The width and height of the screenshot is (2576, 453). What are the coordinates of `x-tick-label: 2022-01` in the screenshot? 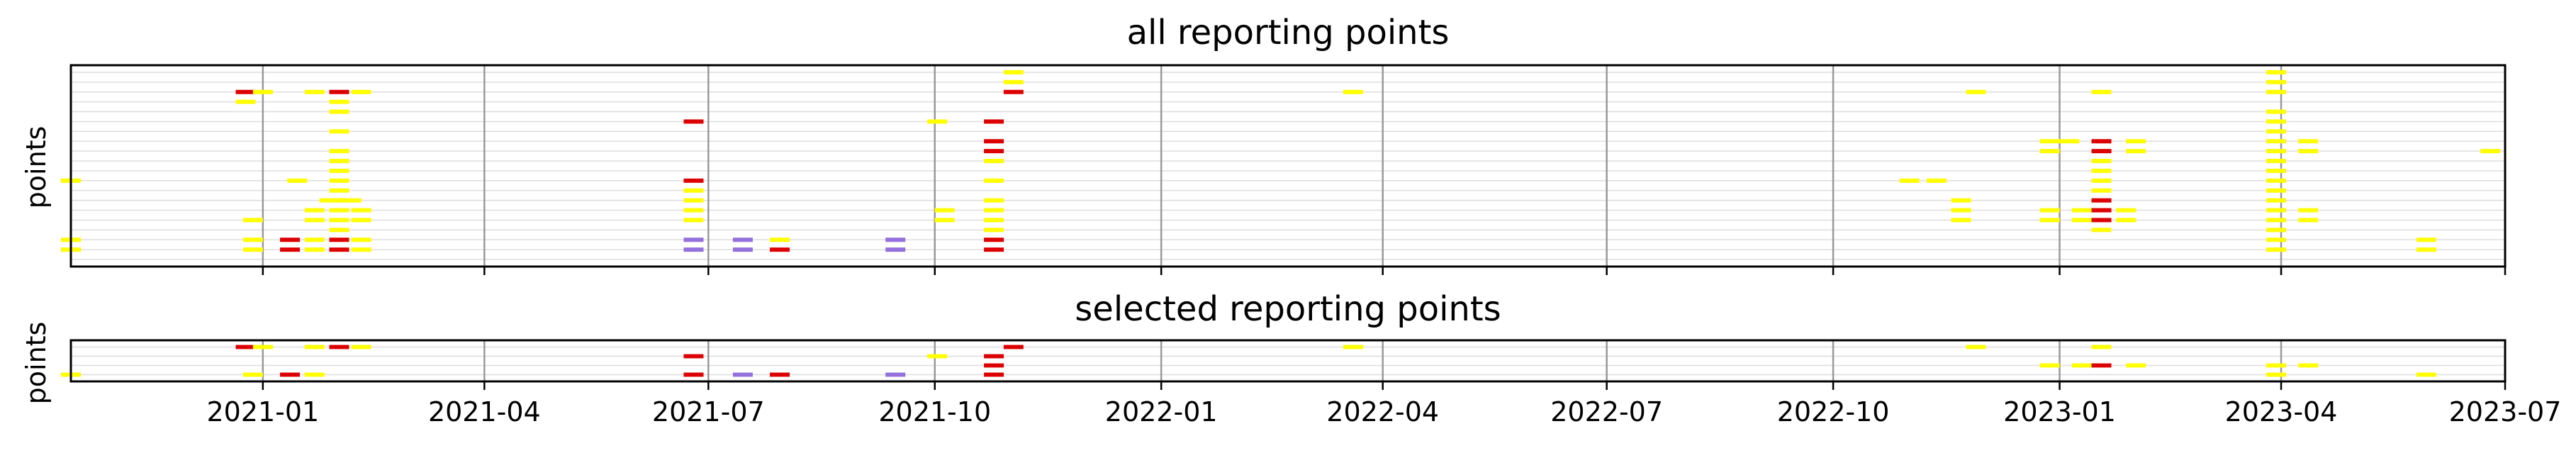 It's located at (1161, 412).